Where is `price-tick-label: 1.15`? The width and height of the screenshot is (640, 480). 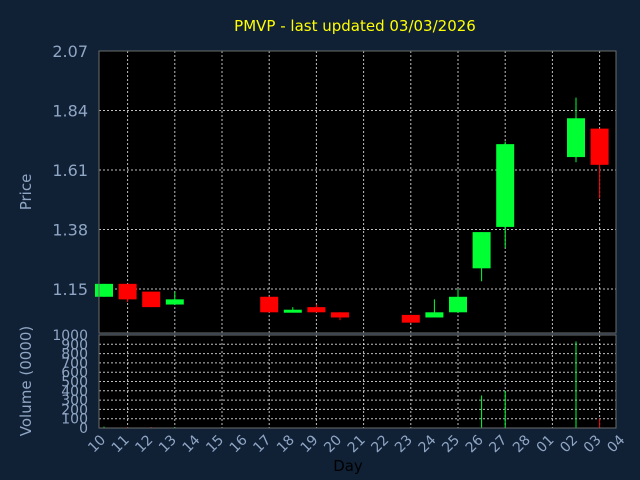
price-tick-label: 1.15 is located at coordinates (70, 289).